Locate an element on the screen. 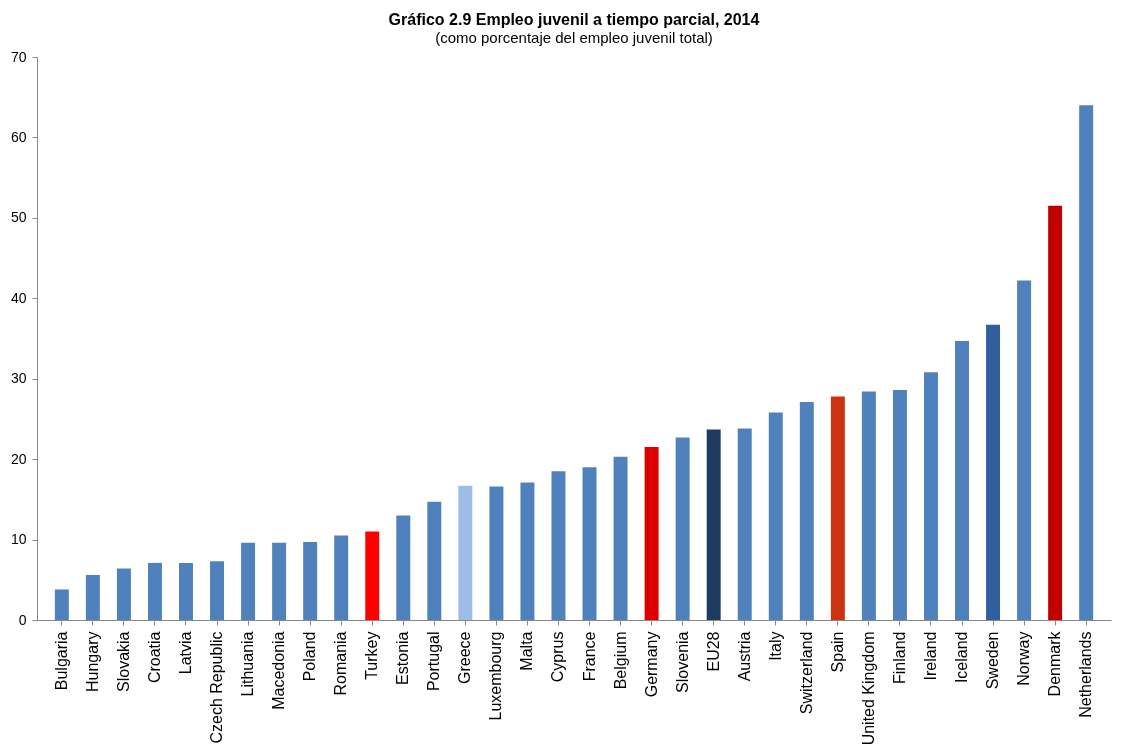  x-tick-label: Hungary is located at coordinates (92, 661).